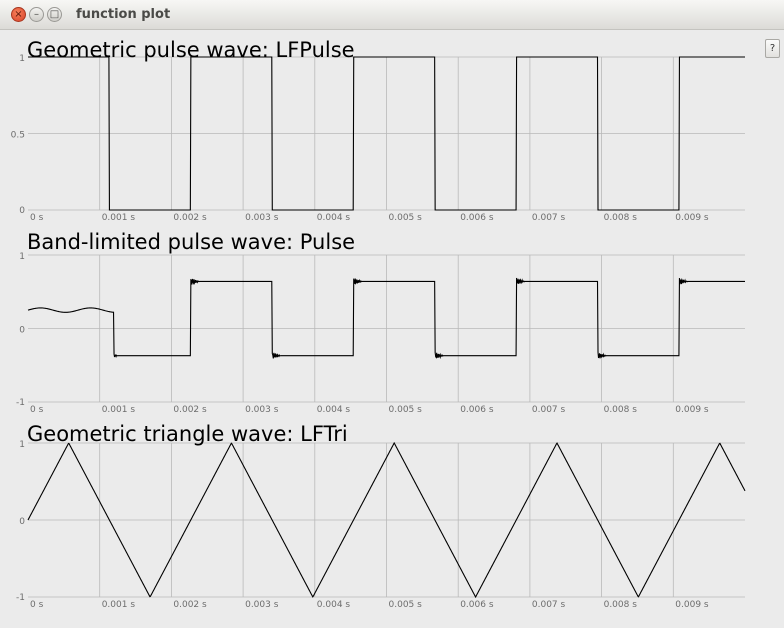  What do you see at coordinates (191, 242) in the screenshot?
I see `chart-title: Band-limited pulse wave: Pulse` at bounding box center [191, 242].